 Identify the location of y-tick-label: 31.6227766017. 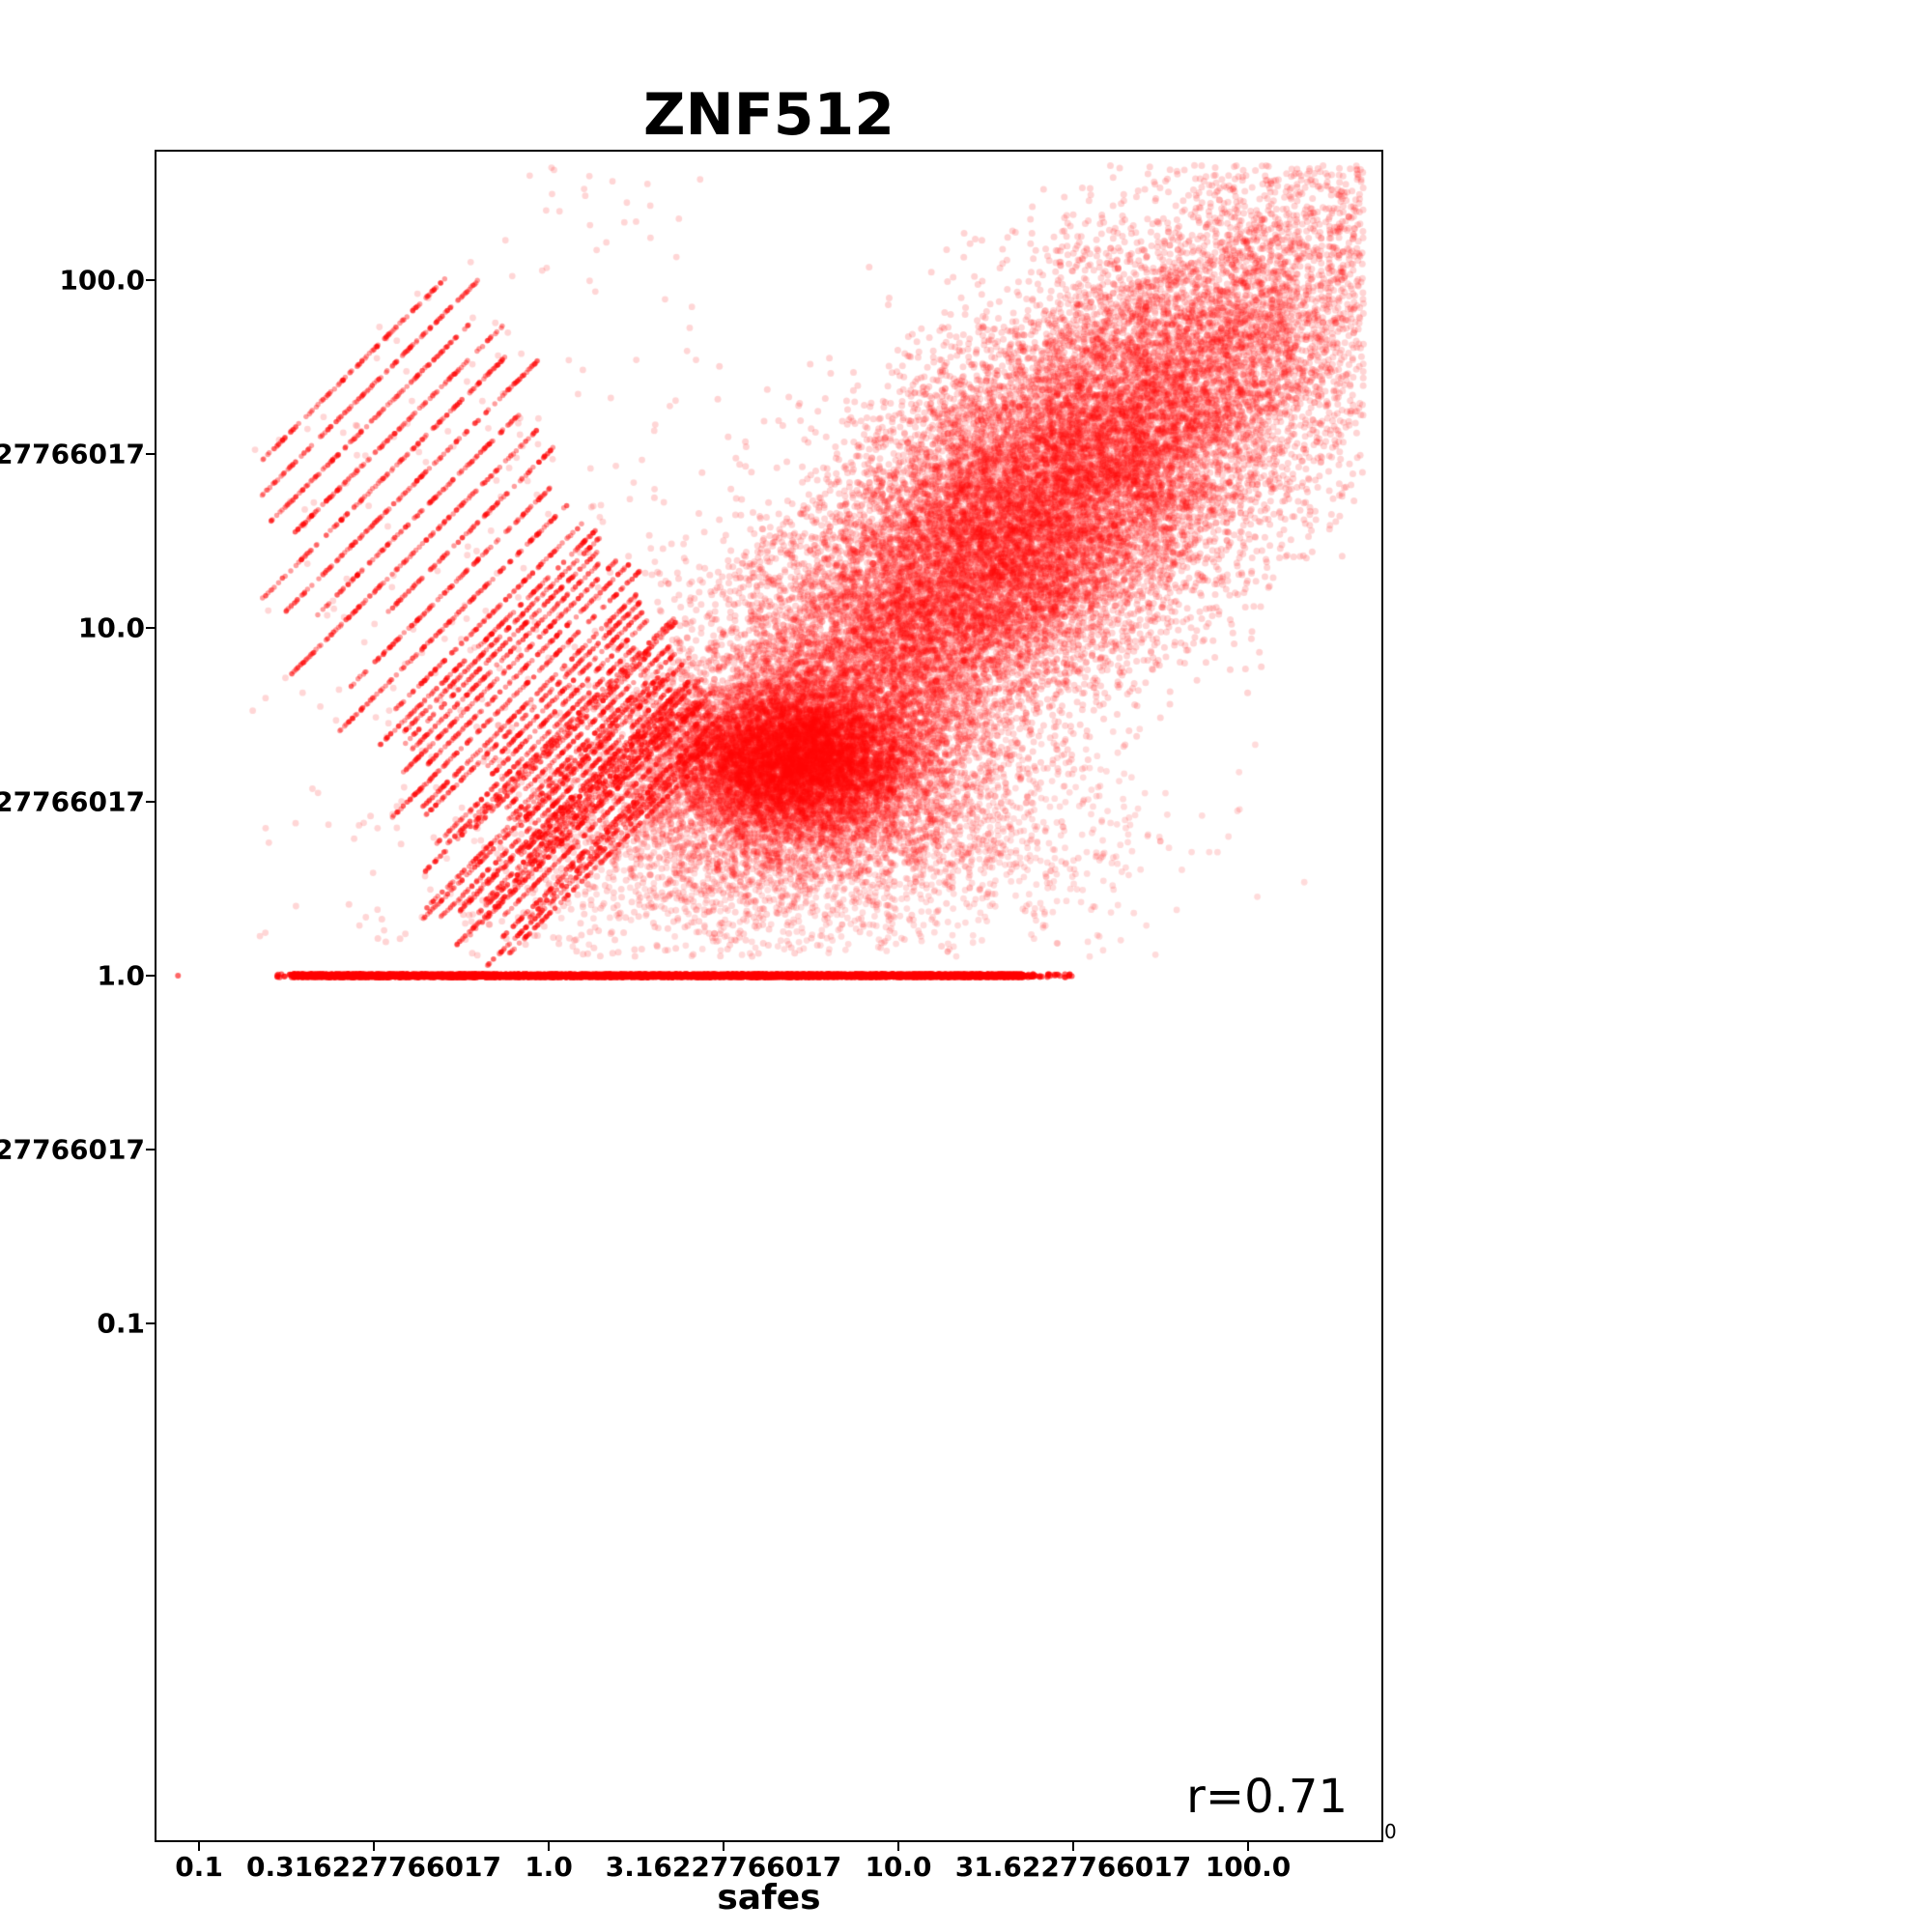
(72, 454).